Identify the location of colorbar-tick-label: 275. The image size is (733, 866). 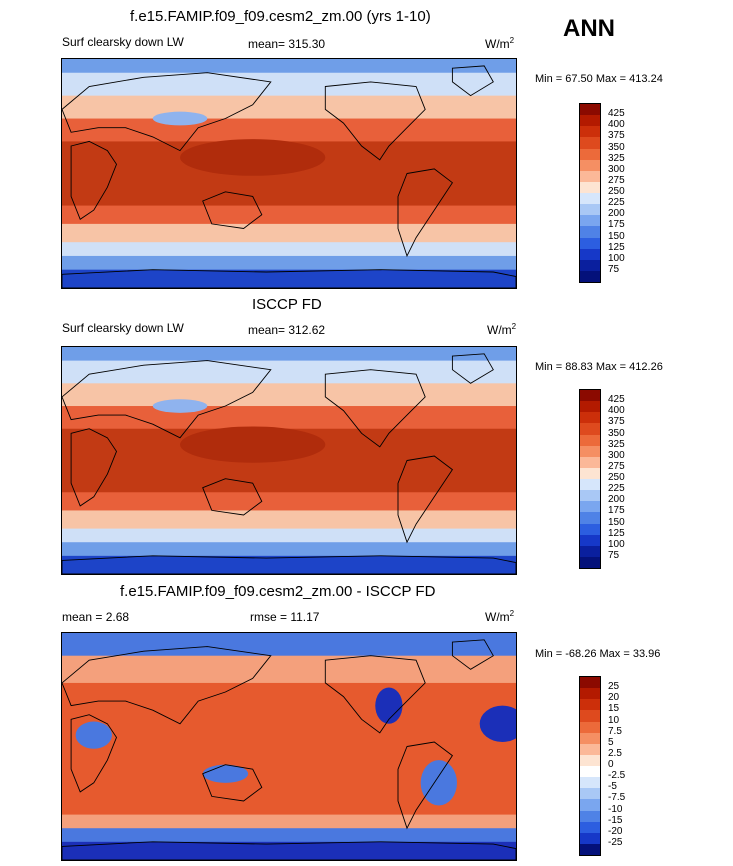
(616, 180).